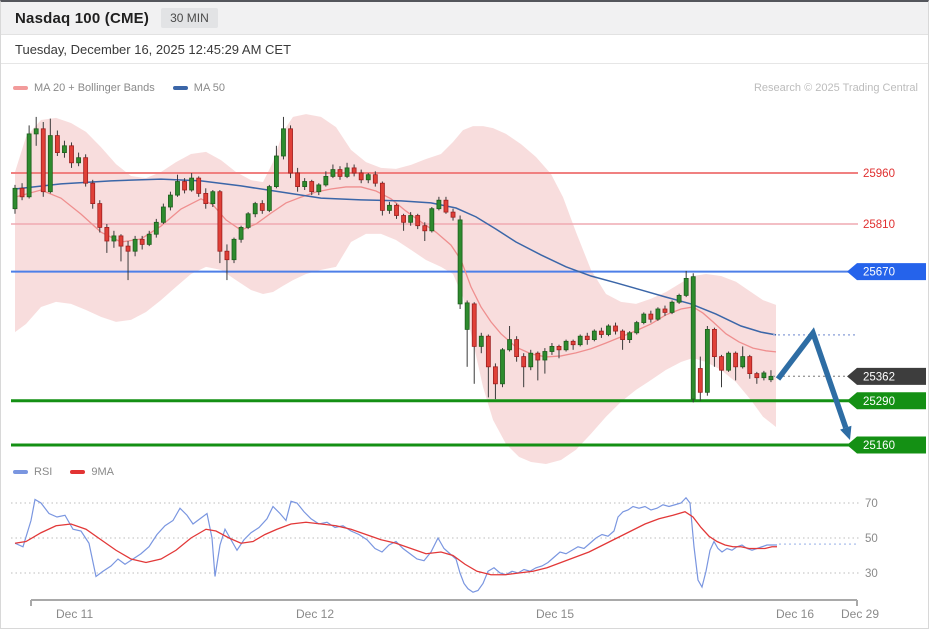 Image resolution: width=929 pixels, height=629 pixels. What do you see at coordinates (879, 446) in the screenshot?
I see `price-badge-25160-text: 25160` at bounding box center [879, 446].